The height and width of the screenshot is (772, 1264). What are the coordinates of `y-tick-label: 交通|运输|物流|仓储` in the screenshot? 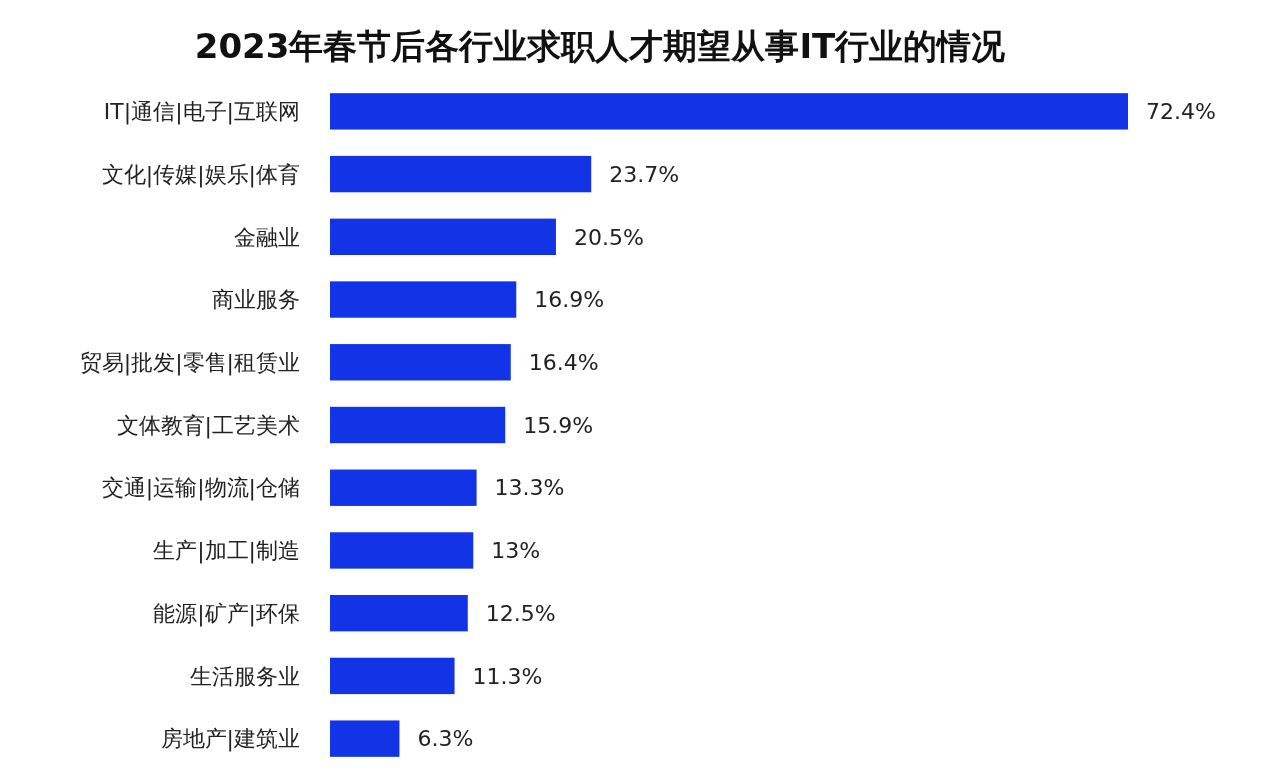 It's located at (200, 488).